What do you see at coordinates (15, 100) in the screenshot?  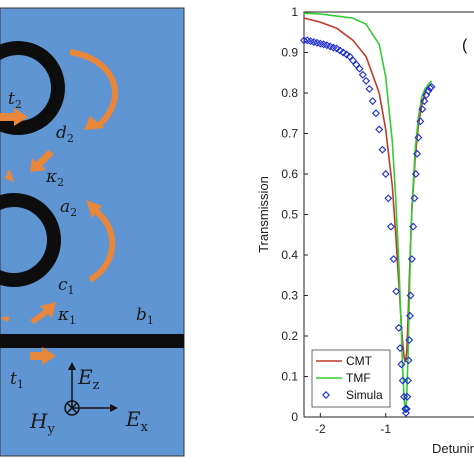 I see `label-t2: t2` at bounding box center [15, 100].